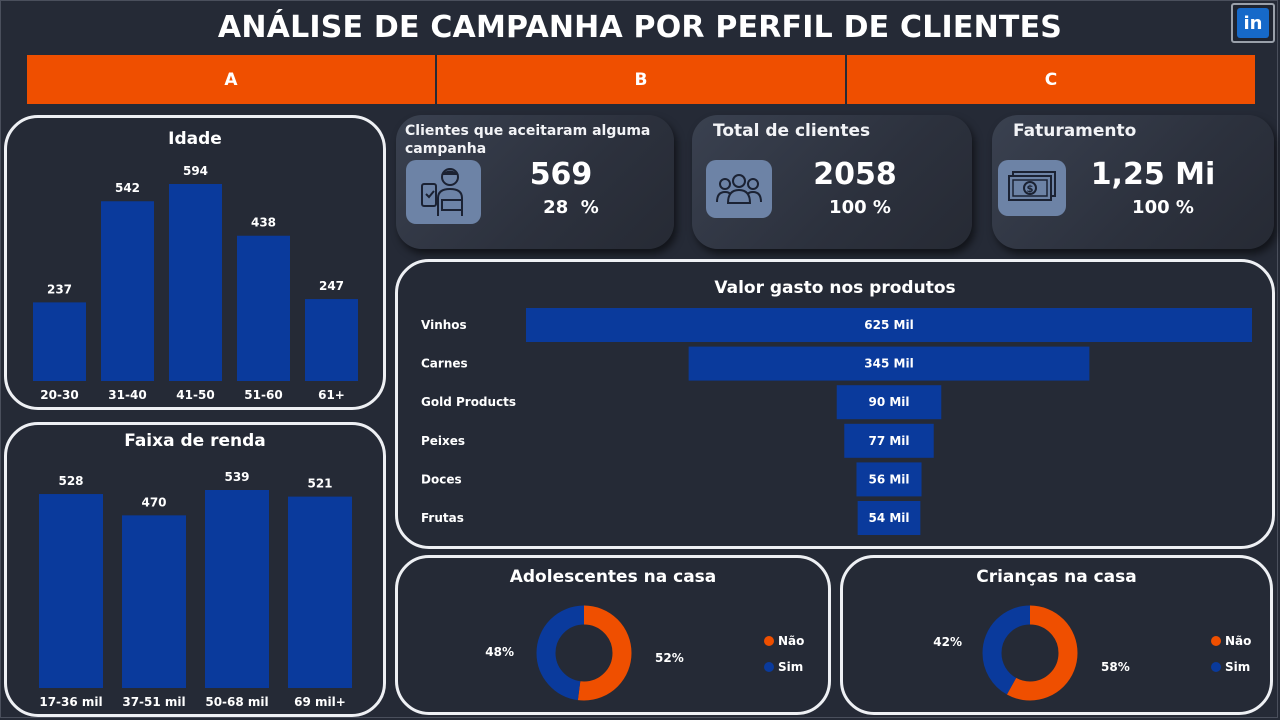 Image resolution: width=1280 pixels, height=720 pixels. Describe the element at coordinates (236, 477) in the screenshot. I see `data-label: 539` at that location.